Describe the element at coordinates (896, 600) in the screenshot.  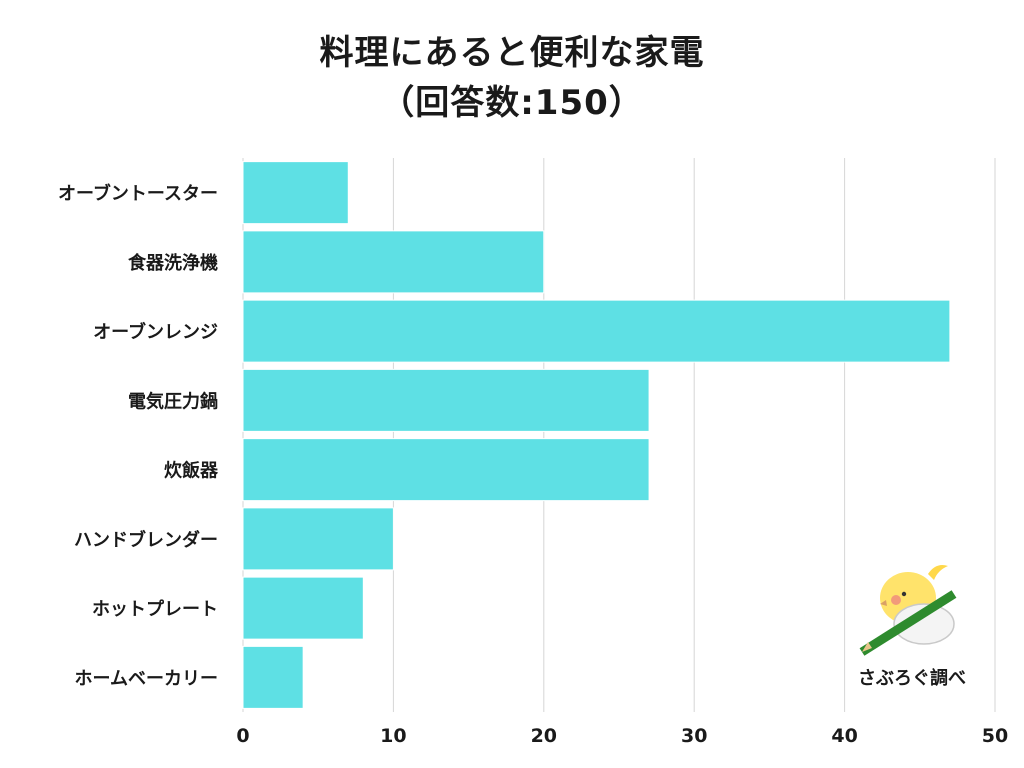
I see `mascot-cheek` at that location.